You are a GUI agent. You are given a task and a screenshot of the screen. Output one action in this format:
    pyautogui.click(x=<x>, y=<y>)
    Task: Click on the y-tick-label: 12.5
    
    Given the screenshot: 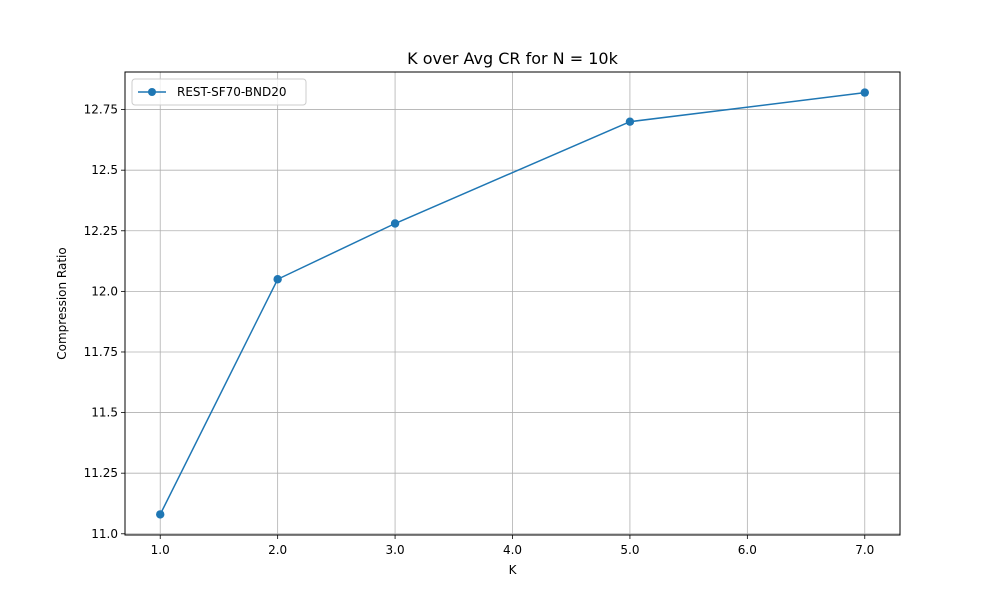 What is the action you would take?
    pyautogui.click(x=104, y=170)
    